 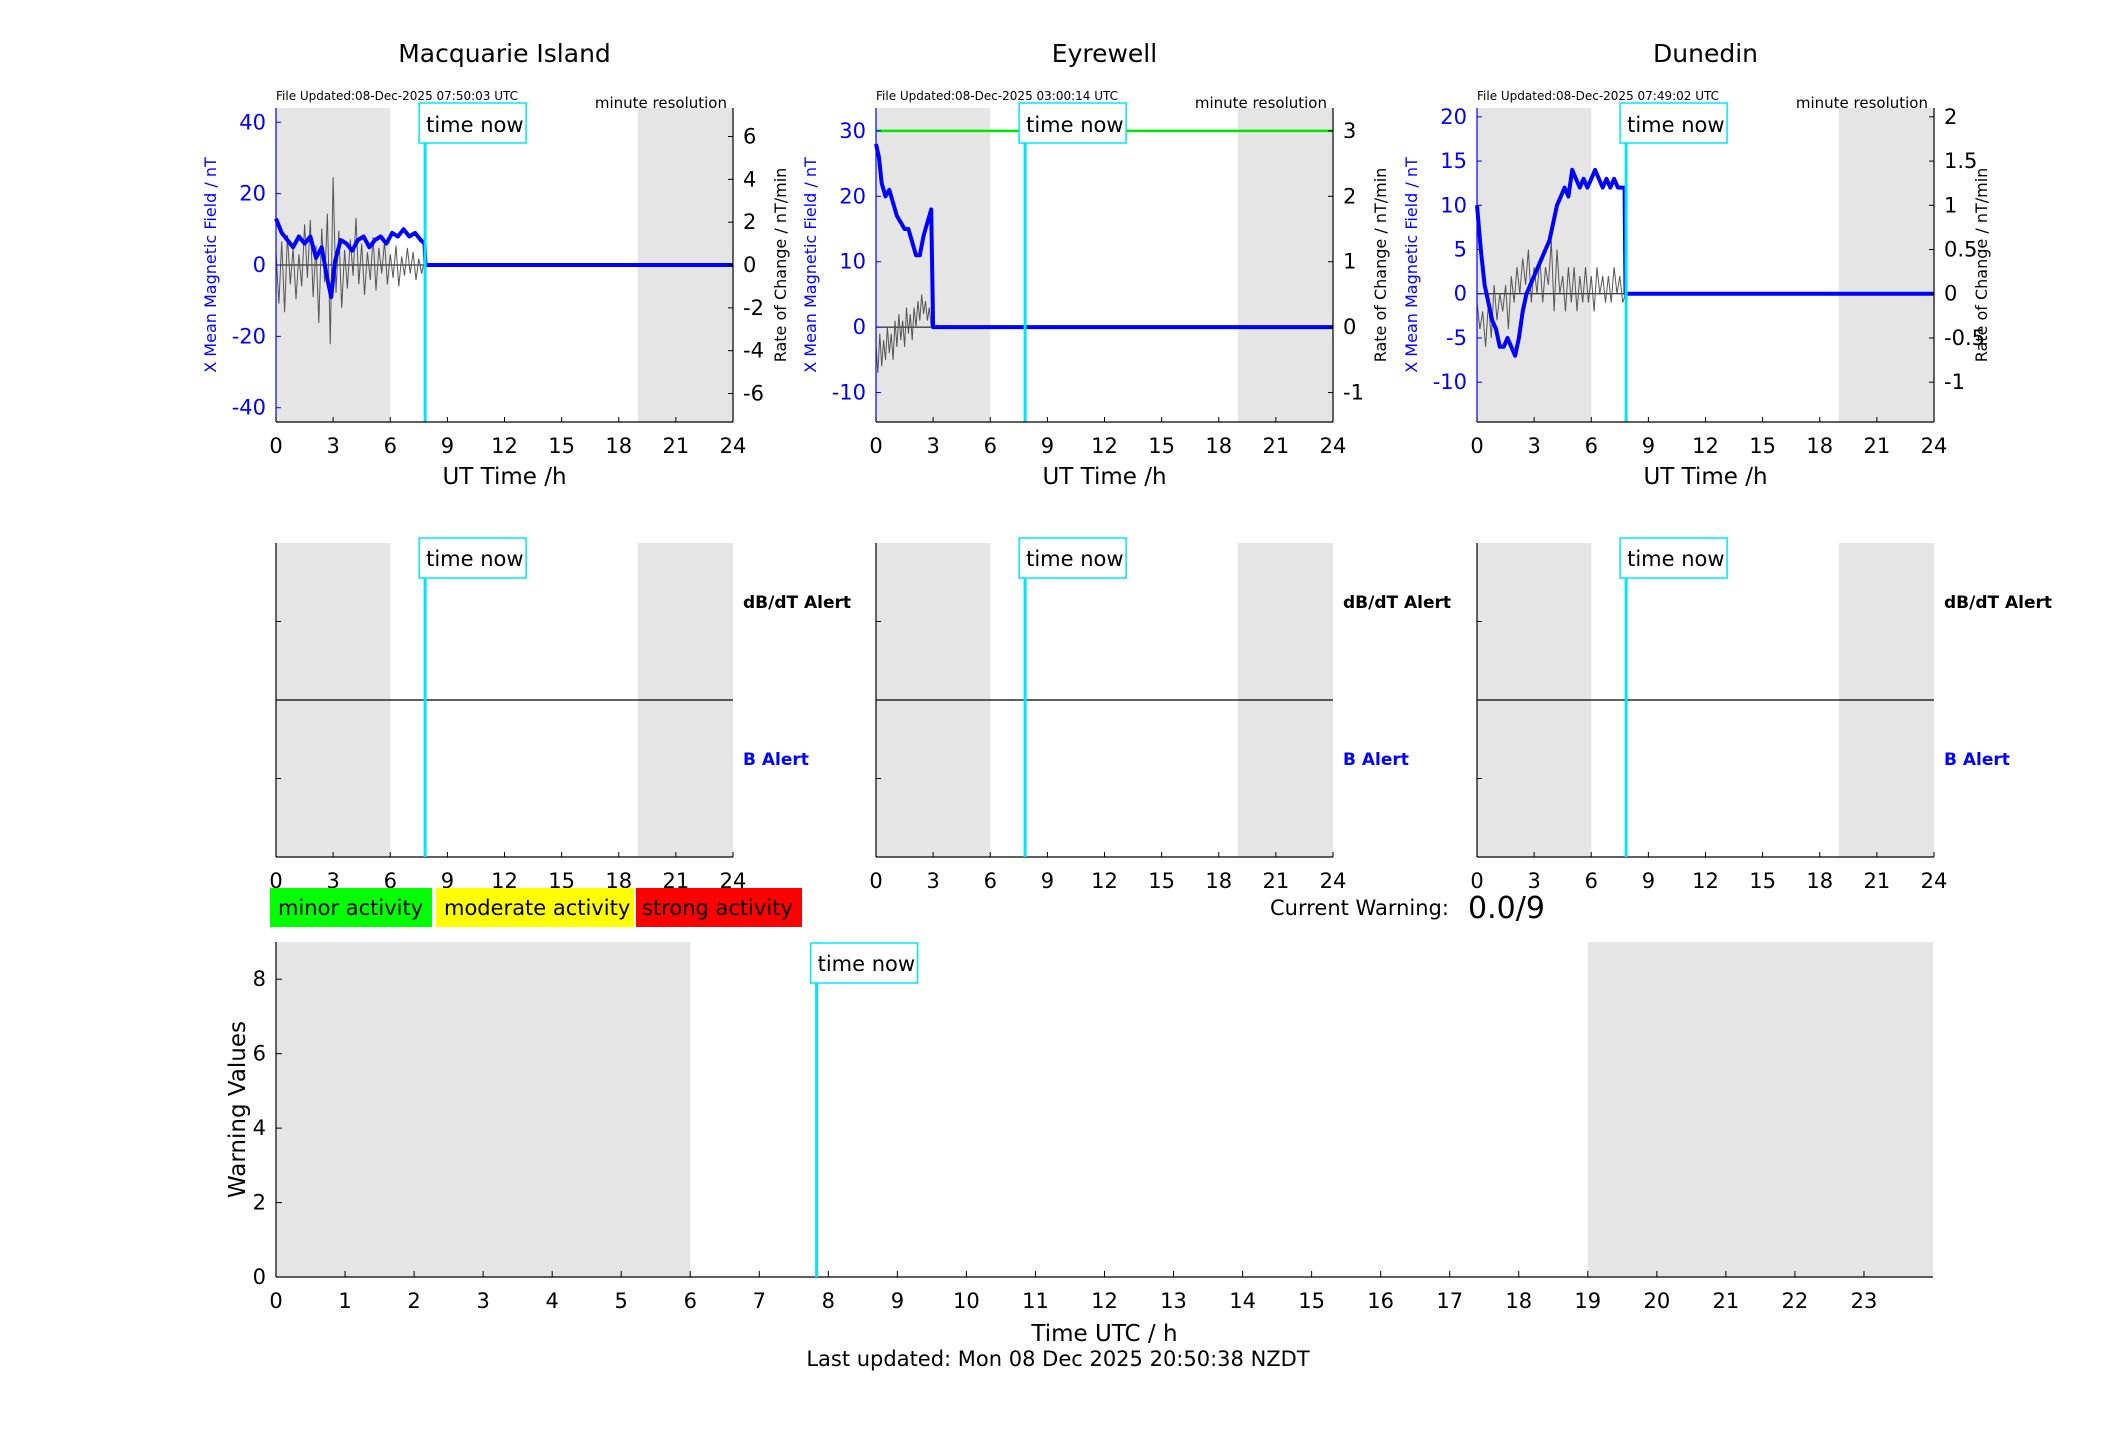 I want to click on rate-of-change-series, so click(x=904, y=333).